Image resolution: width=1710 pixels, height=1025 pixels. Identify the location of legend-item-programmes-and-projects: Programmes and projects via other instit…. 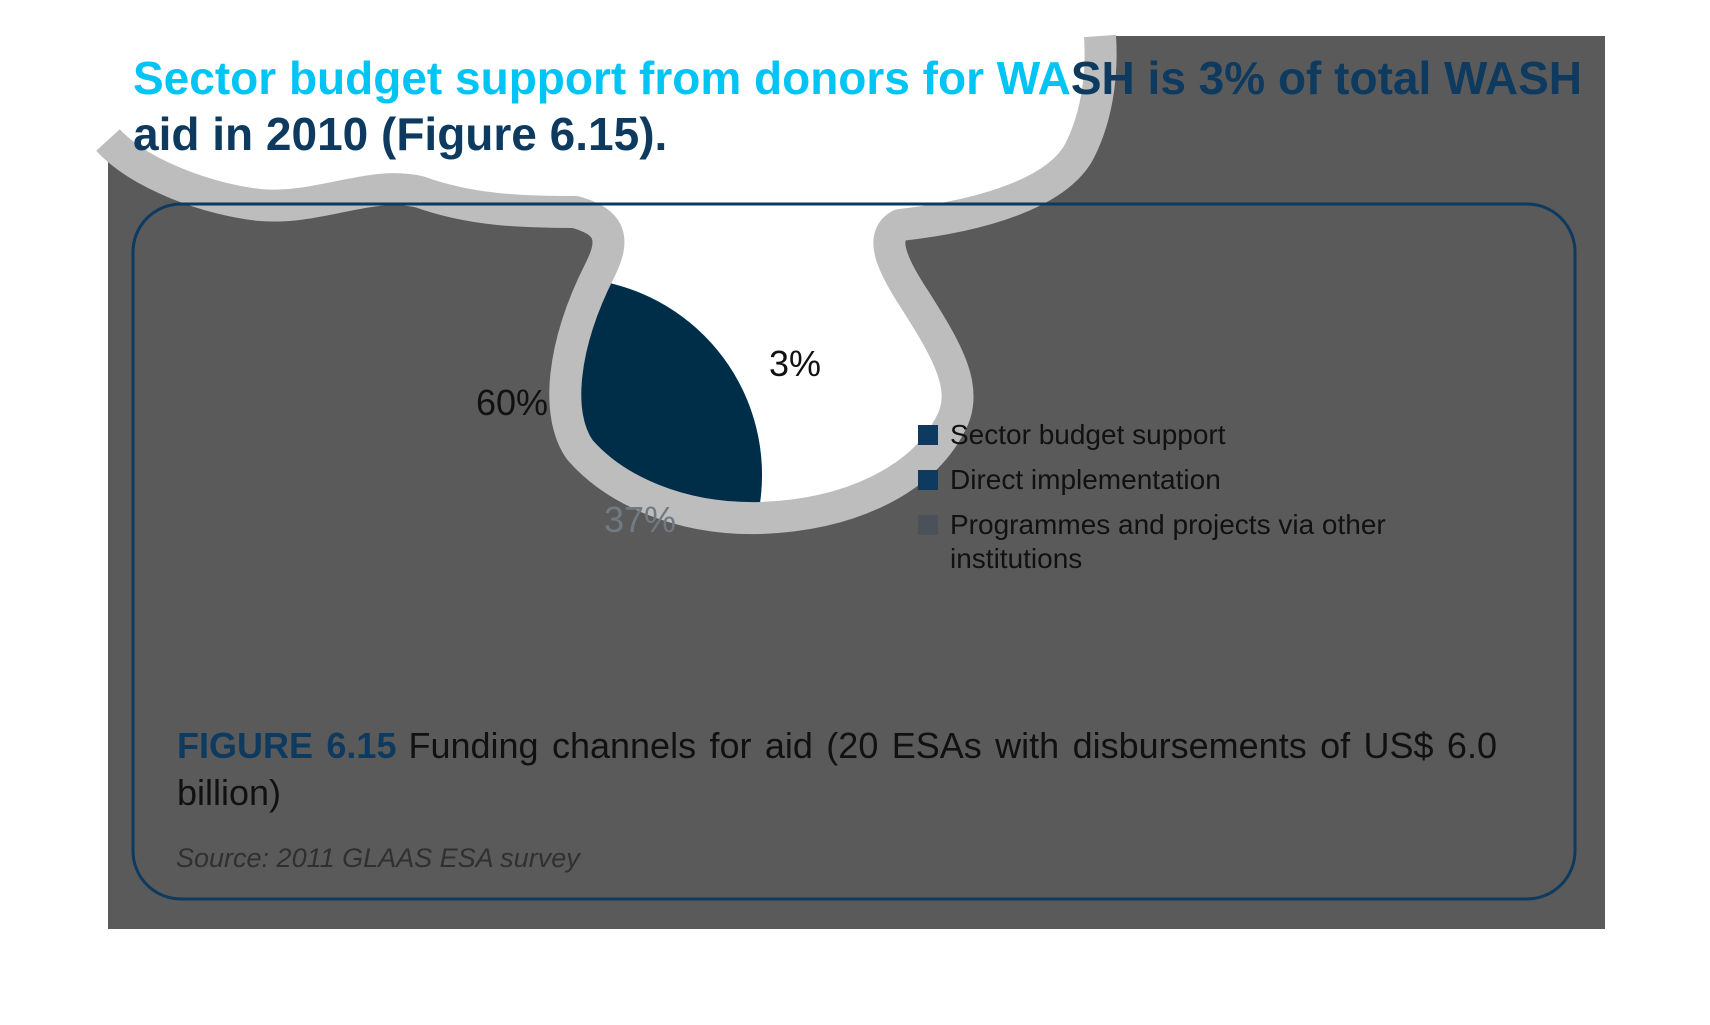
(1178, 542).